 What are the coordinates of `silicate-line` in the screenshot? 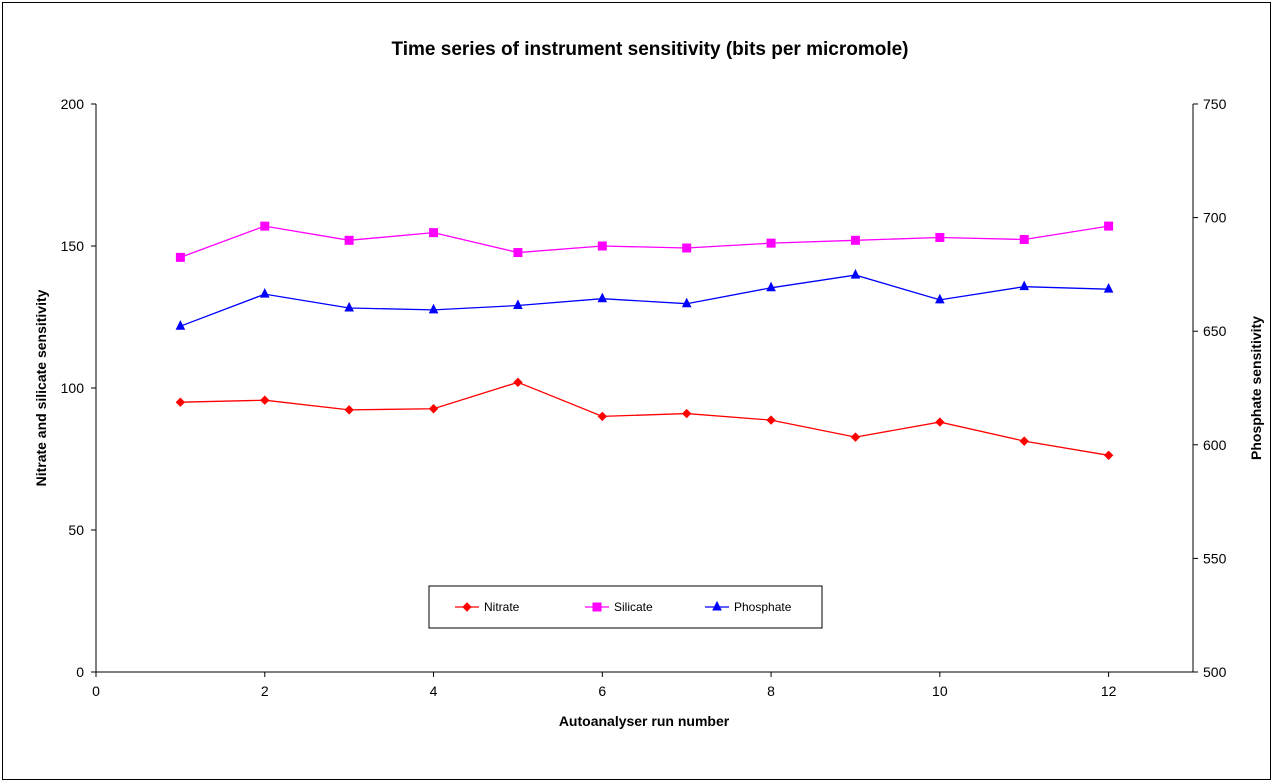 It's located at (644, 241).